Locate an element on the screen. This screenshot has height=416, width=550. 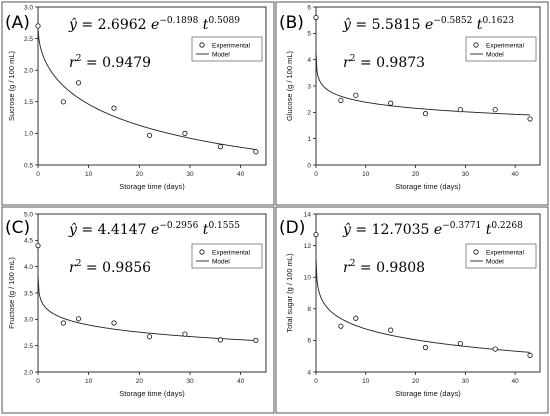
r-squared: r2 = 0.9808 is located at coordinates (384, 267).